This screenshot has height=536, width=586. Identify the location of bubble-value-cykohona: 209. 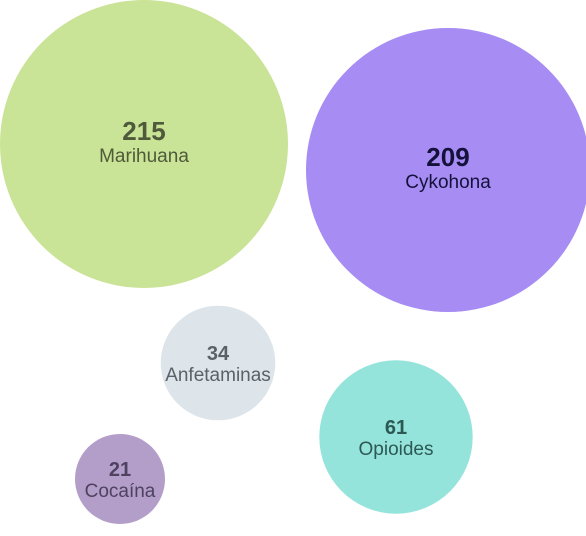
(447, 157).